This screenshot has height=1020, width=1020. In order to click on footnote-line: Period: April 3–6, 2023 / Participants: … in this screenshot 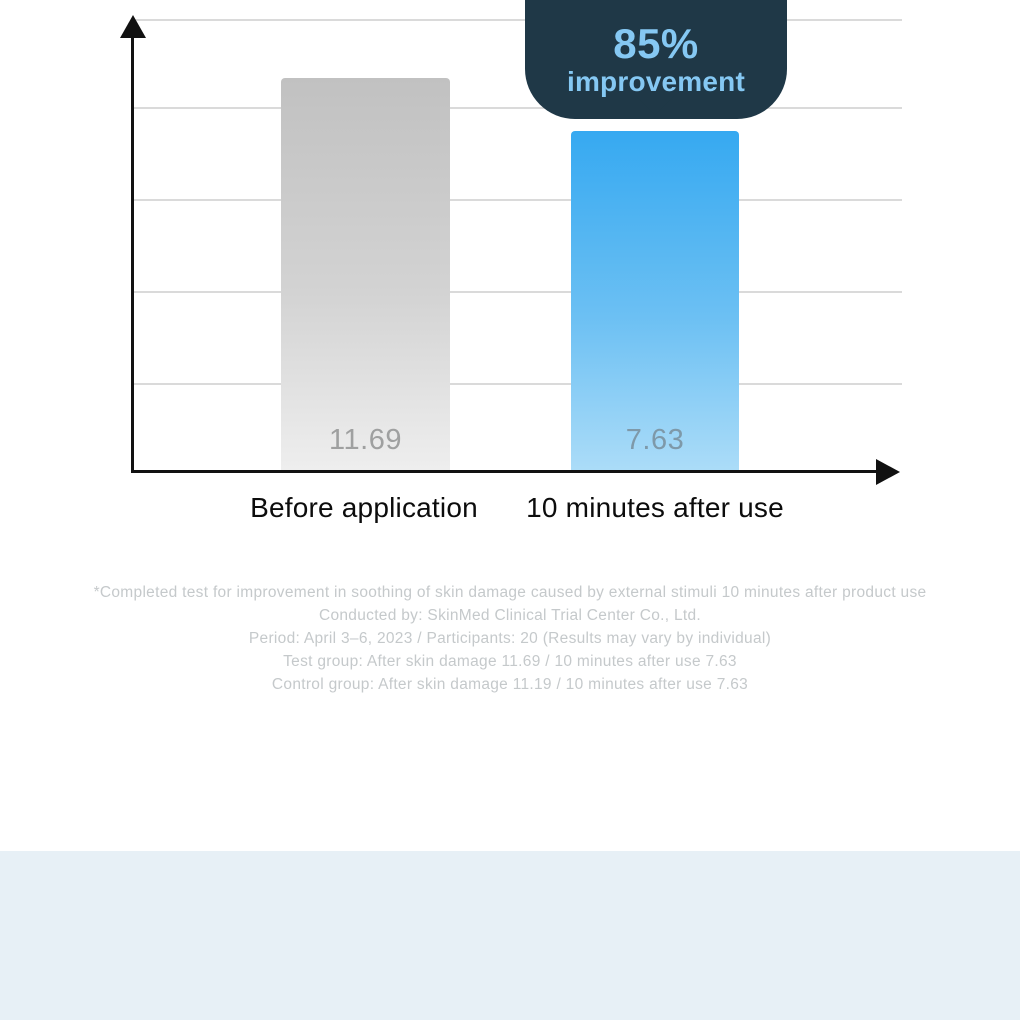, I will do `click(510, 638)`.